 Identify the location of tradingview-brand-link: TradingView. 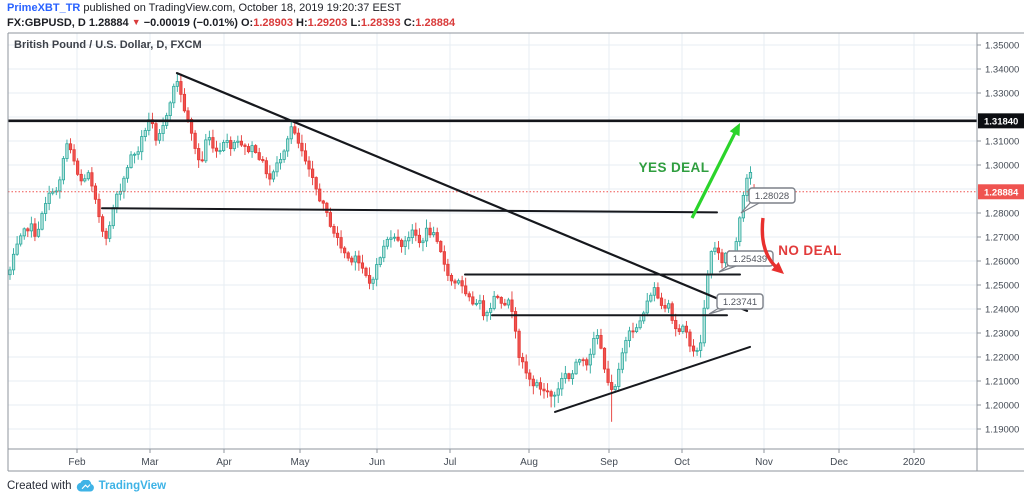
(132, 486).